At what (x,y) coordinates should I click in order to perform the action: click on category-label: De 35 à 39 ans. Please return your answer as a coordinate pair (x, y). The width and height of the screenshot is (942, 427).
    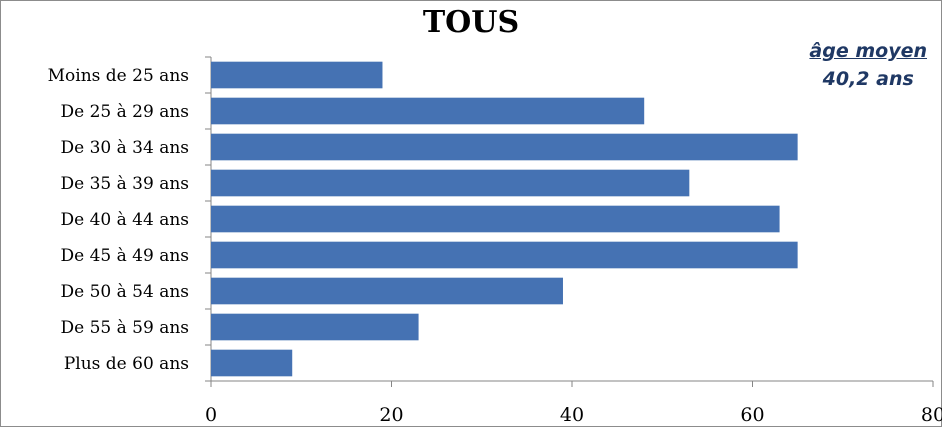
    Looking at the image, I should click on (124, 184).